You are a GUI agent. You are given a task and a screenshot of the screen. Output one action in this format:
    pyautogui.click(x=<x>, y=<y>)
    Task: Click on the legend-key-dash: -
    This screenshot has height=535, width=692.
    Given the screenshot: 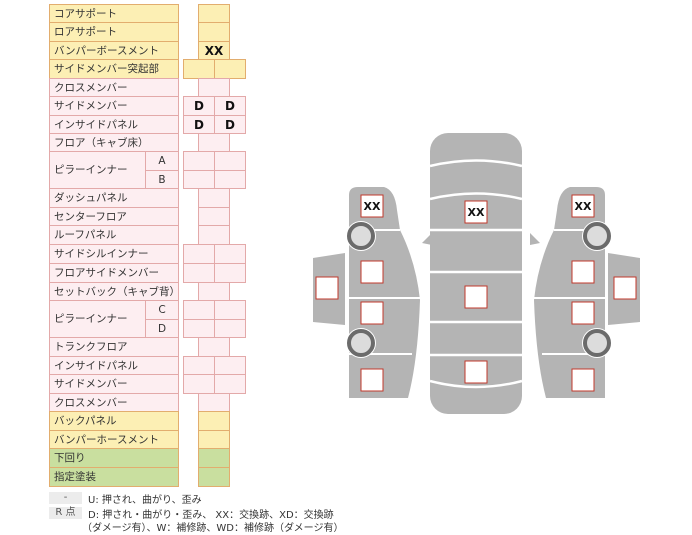 What is the action you would take?
    pyautogui.click(x=65, y=498)
    